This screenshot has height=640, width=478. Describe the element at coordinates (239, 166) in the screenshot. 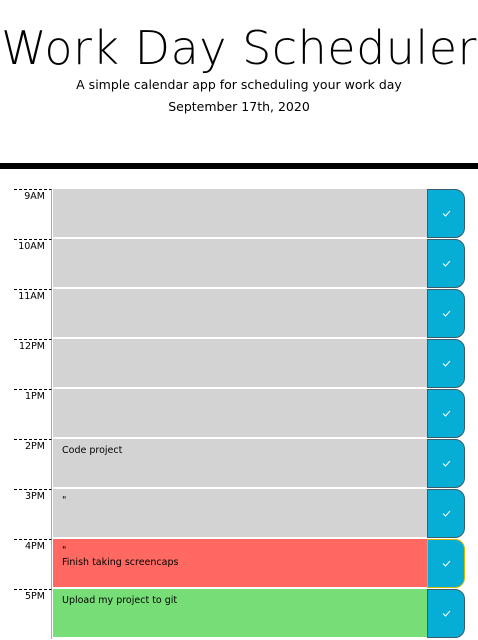

I see `header-divider` at that location.